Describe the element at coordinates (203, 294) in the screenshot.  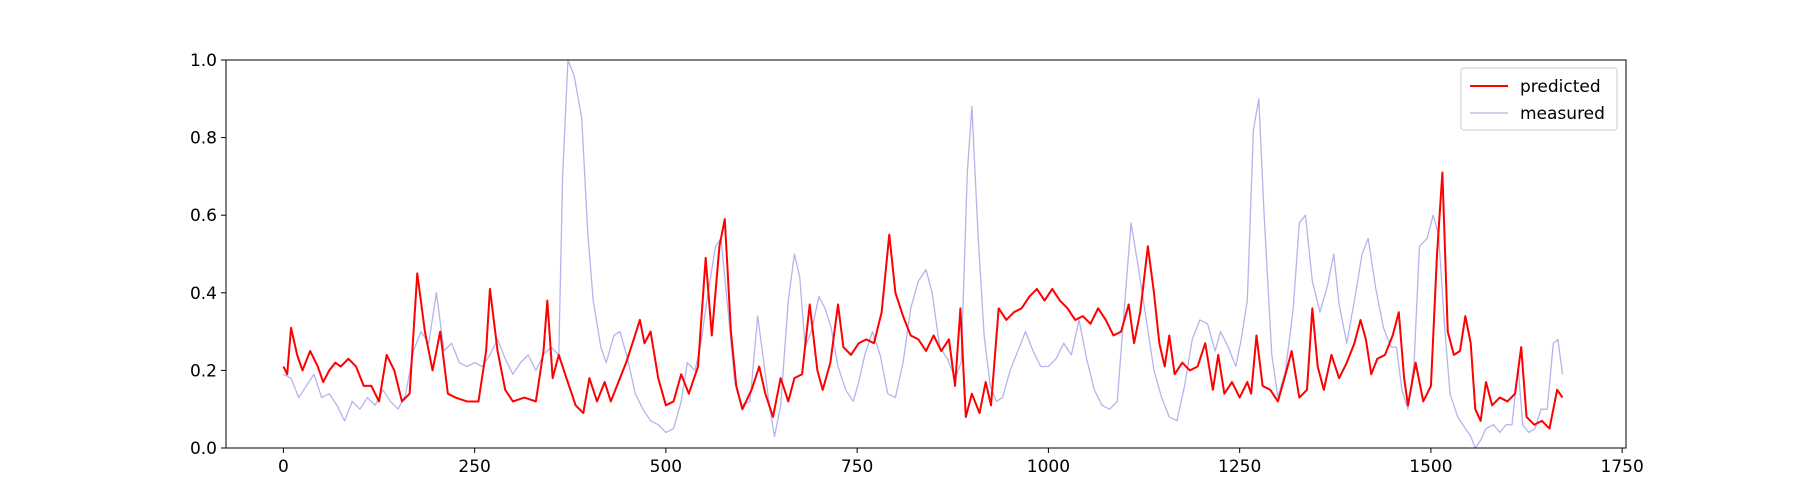
I see `y-tick-label: 0.4` at that location.